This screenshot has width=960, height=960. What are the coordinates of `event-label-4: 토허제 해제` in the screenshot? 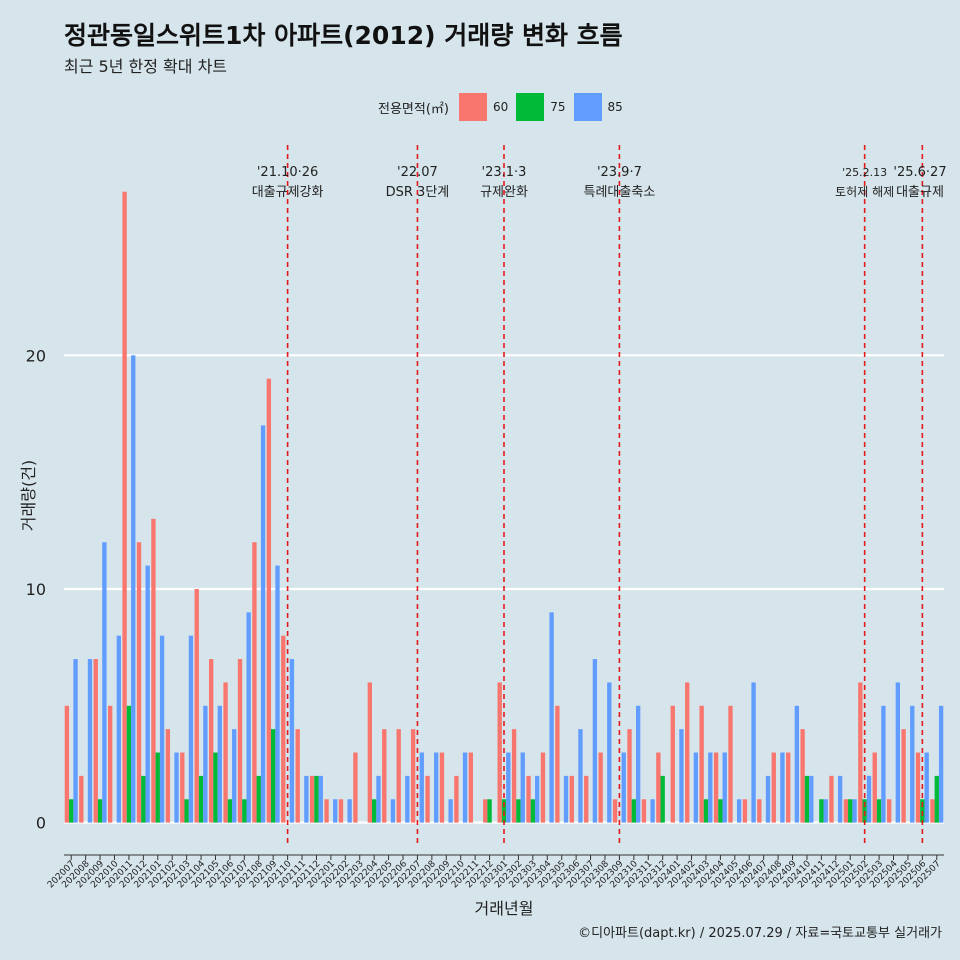 It's located at (864, 192).